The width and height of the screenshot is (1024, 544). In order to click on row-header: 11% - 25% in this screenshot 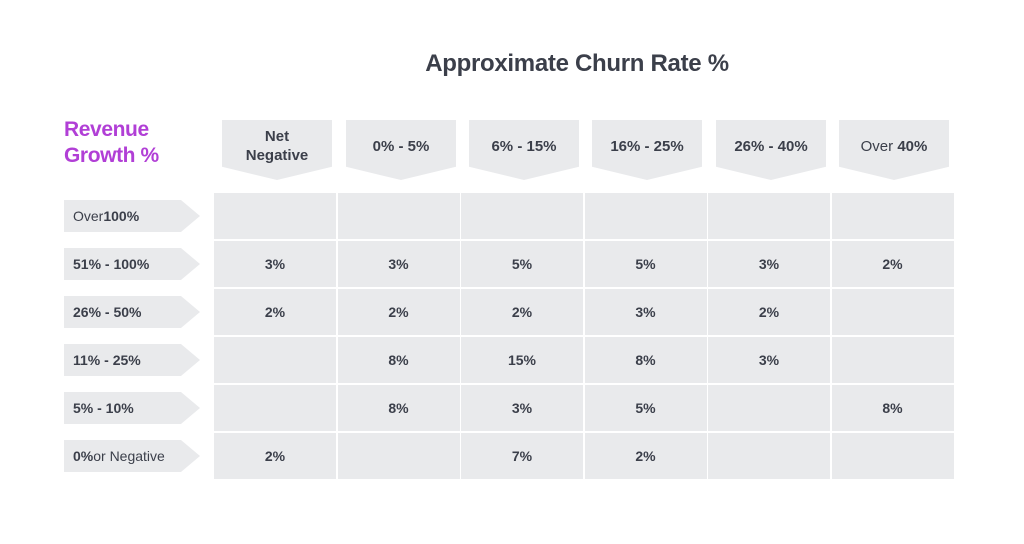, I will do `click(132, 360)`.